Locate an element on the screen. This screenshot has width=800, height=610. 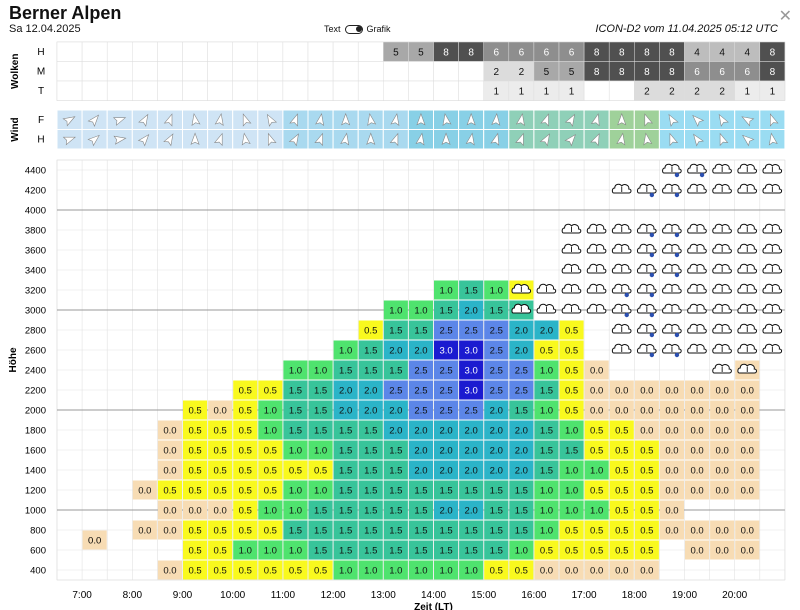
toggle-graphic-label: Grafik is located at coordinates (378, 29).